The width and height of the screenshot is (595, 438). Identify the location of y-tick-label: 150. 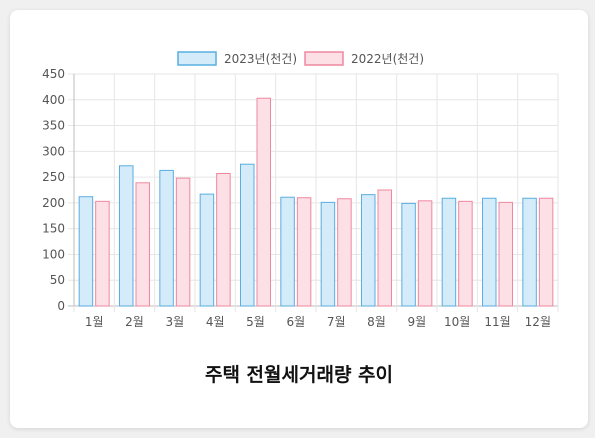
(53, 229).